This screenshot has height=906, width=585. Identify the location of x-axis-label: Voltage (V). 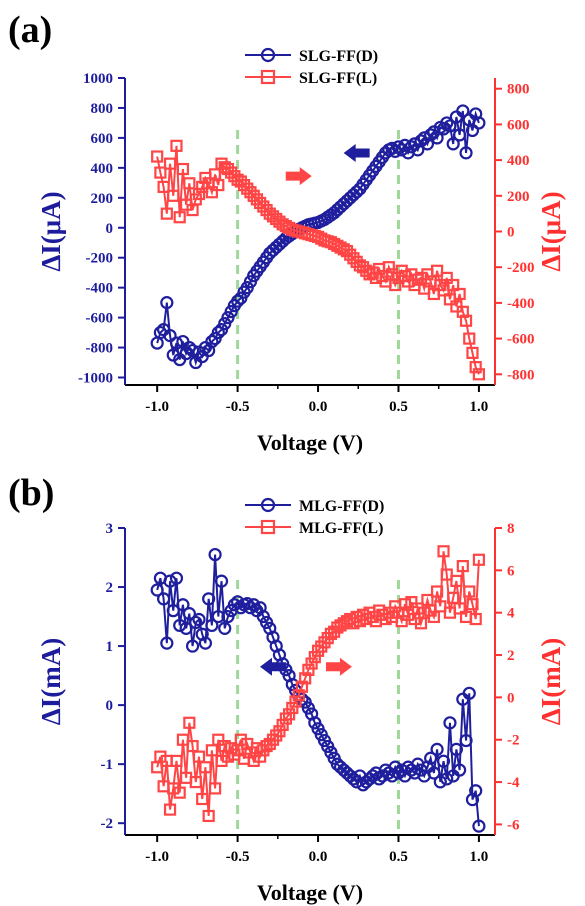
(310, 442).